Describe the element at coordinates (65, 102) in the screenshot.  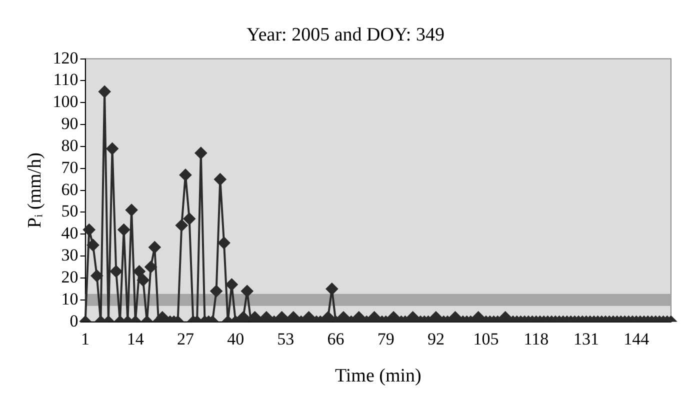
I see `y-tick-label: 100` at that location.